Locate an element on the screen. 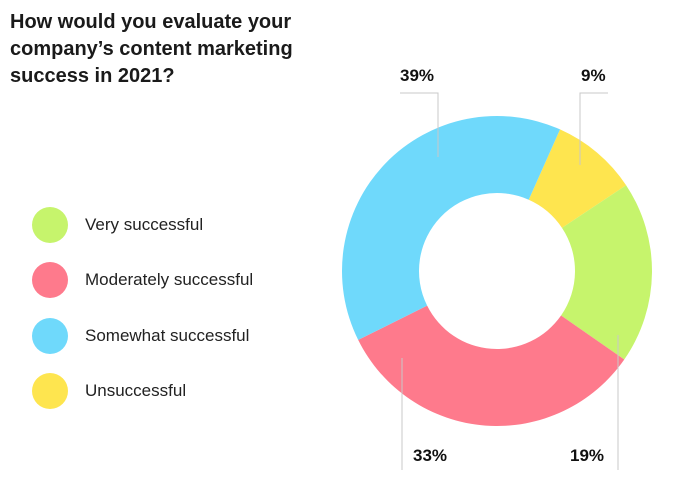 The width and height of the screenshot is (683, 491). legend-item: Unsuccessful is located at coordinates (142, 392).